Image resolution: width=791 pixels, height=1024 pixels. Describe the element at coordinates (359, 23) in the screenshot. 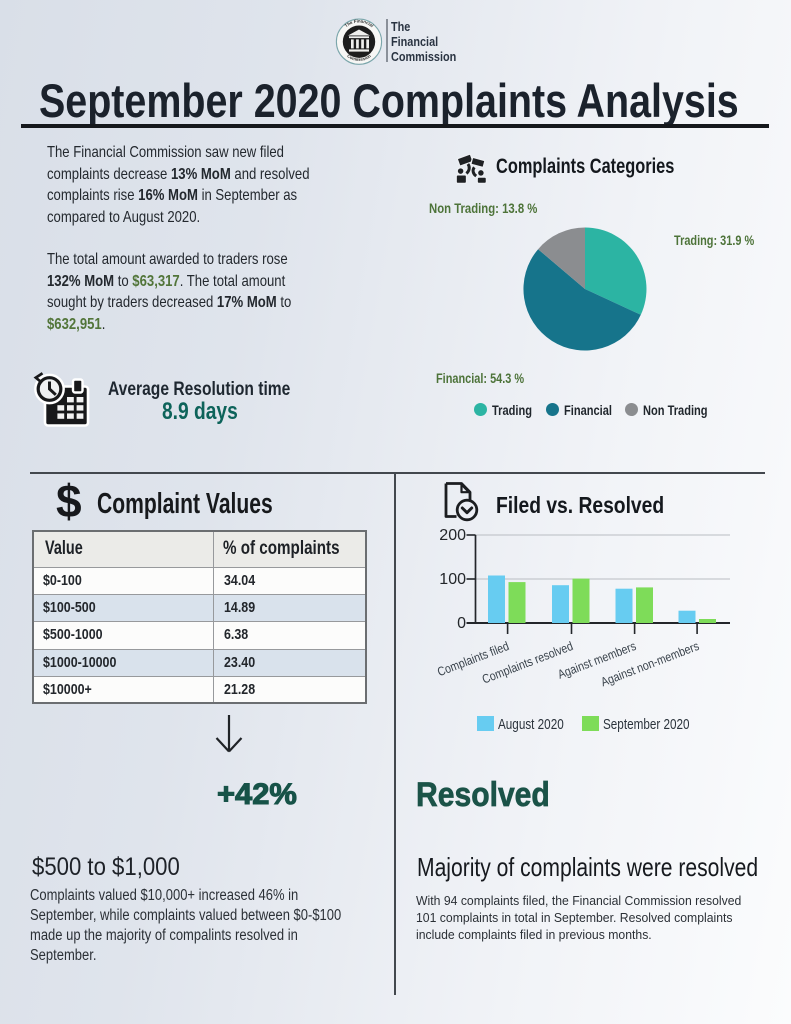

I see `svg-text: The Financial` at that location.